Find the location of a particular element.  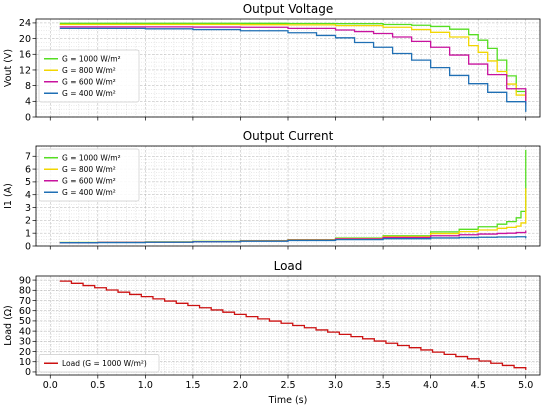

x-tick-label: 3.5 is located at coordinates (383, 385).